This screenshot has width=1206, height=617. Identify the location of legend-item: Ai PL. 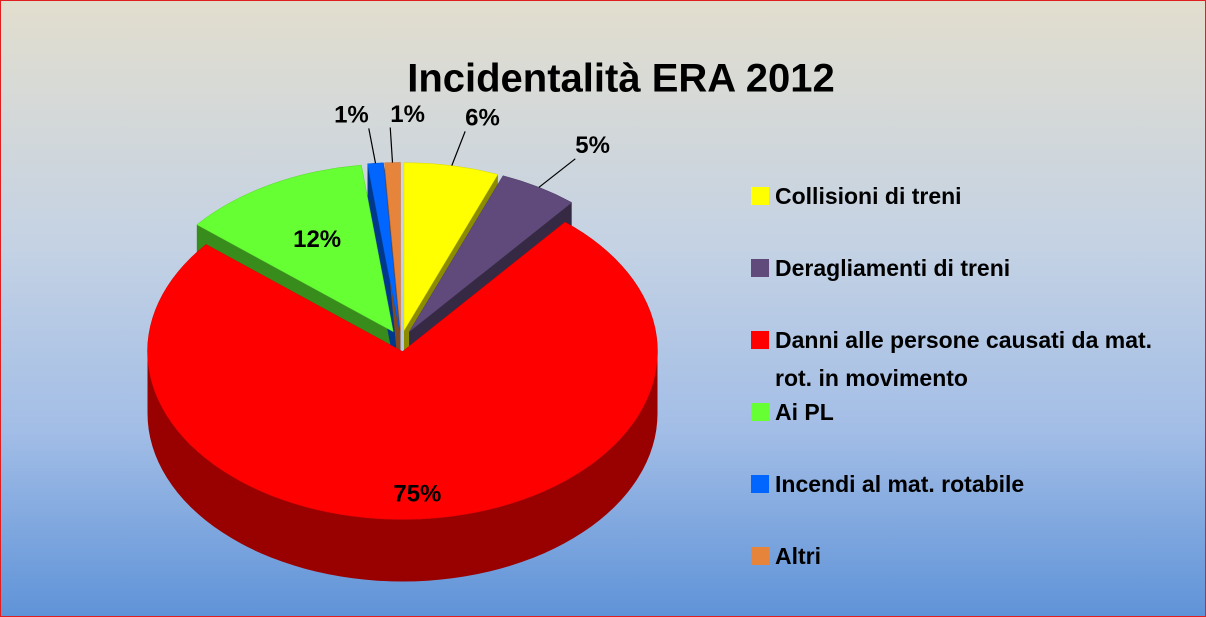
(971, 412).